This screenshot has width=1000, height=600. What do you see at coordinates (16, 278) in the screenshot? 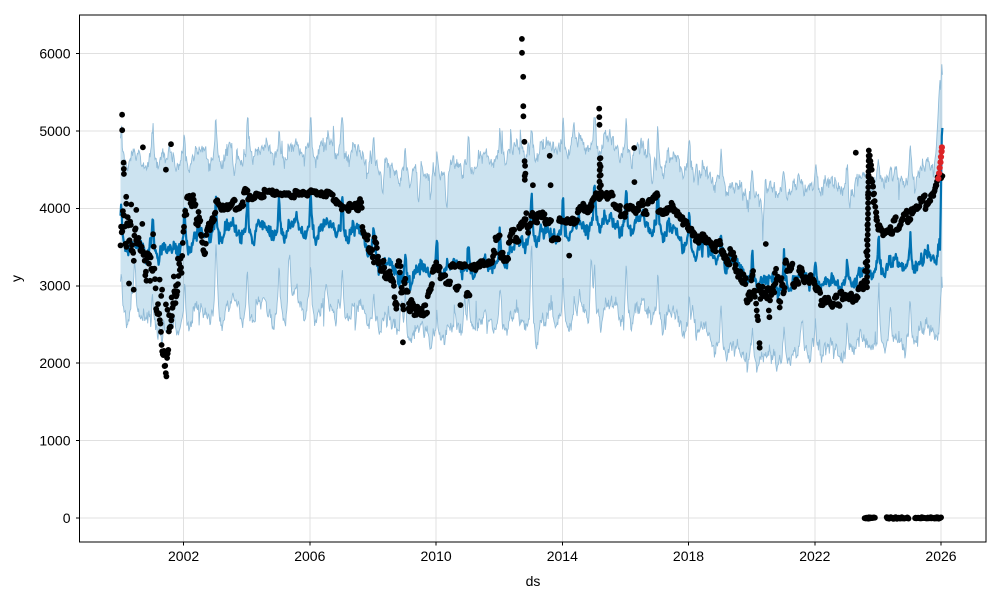
I see `svg-text: y` at bounding box center [16, 278].